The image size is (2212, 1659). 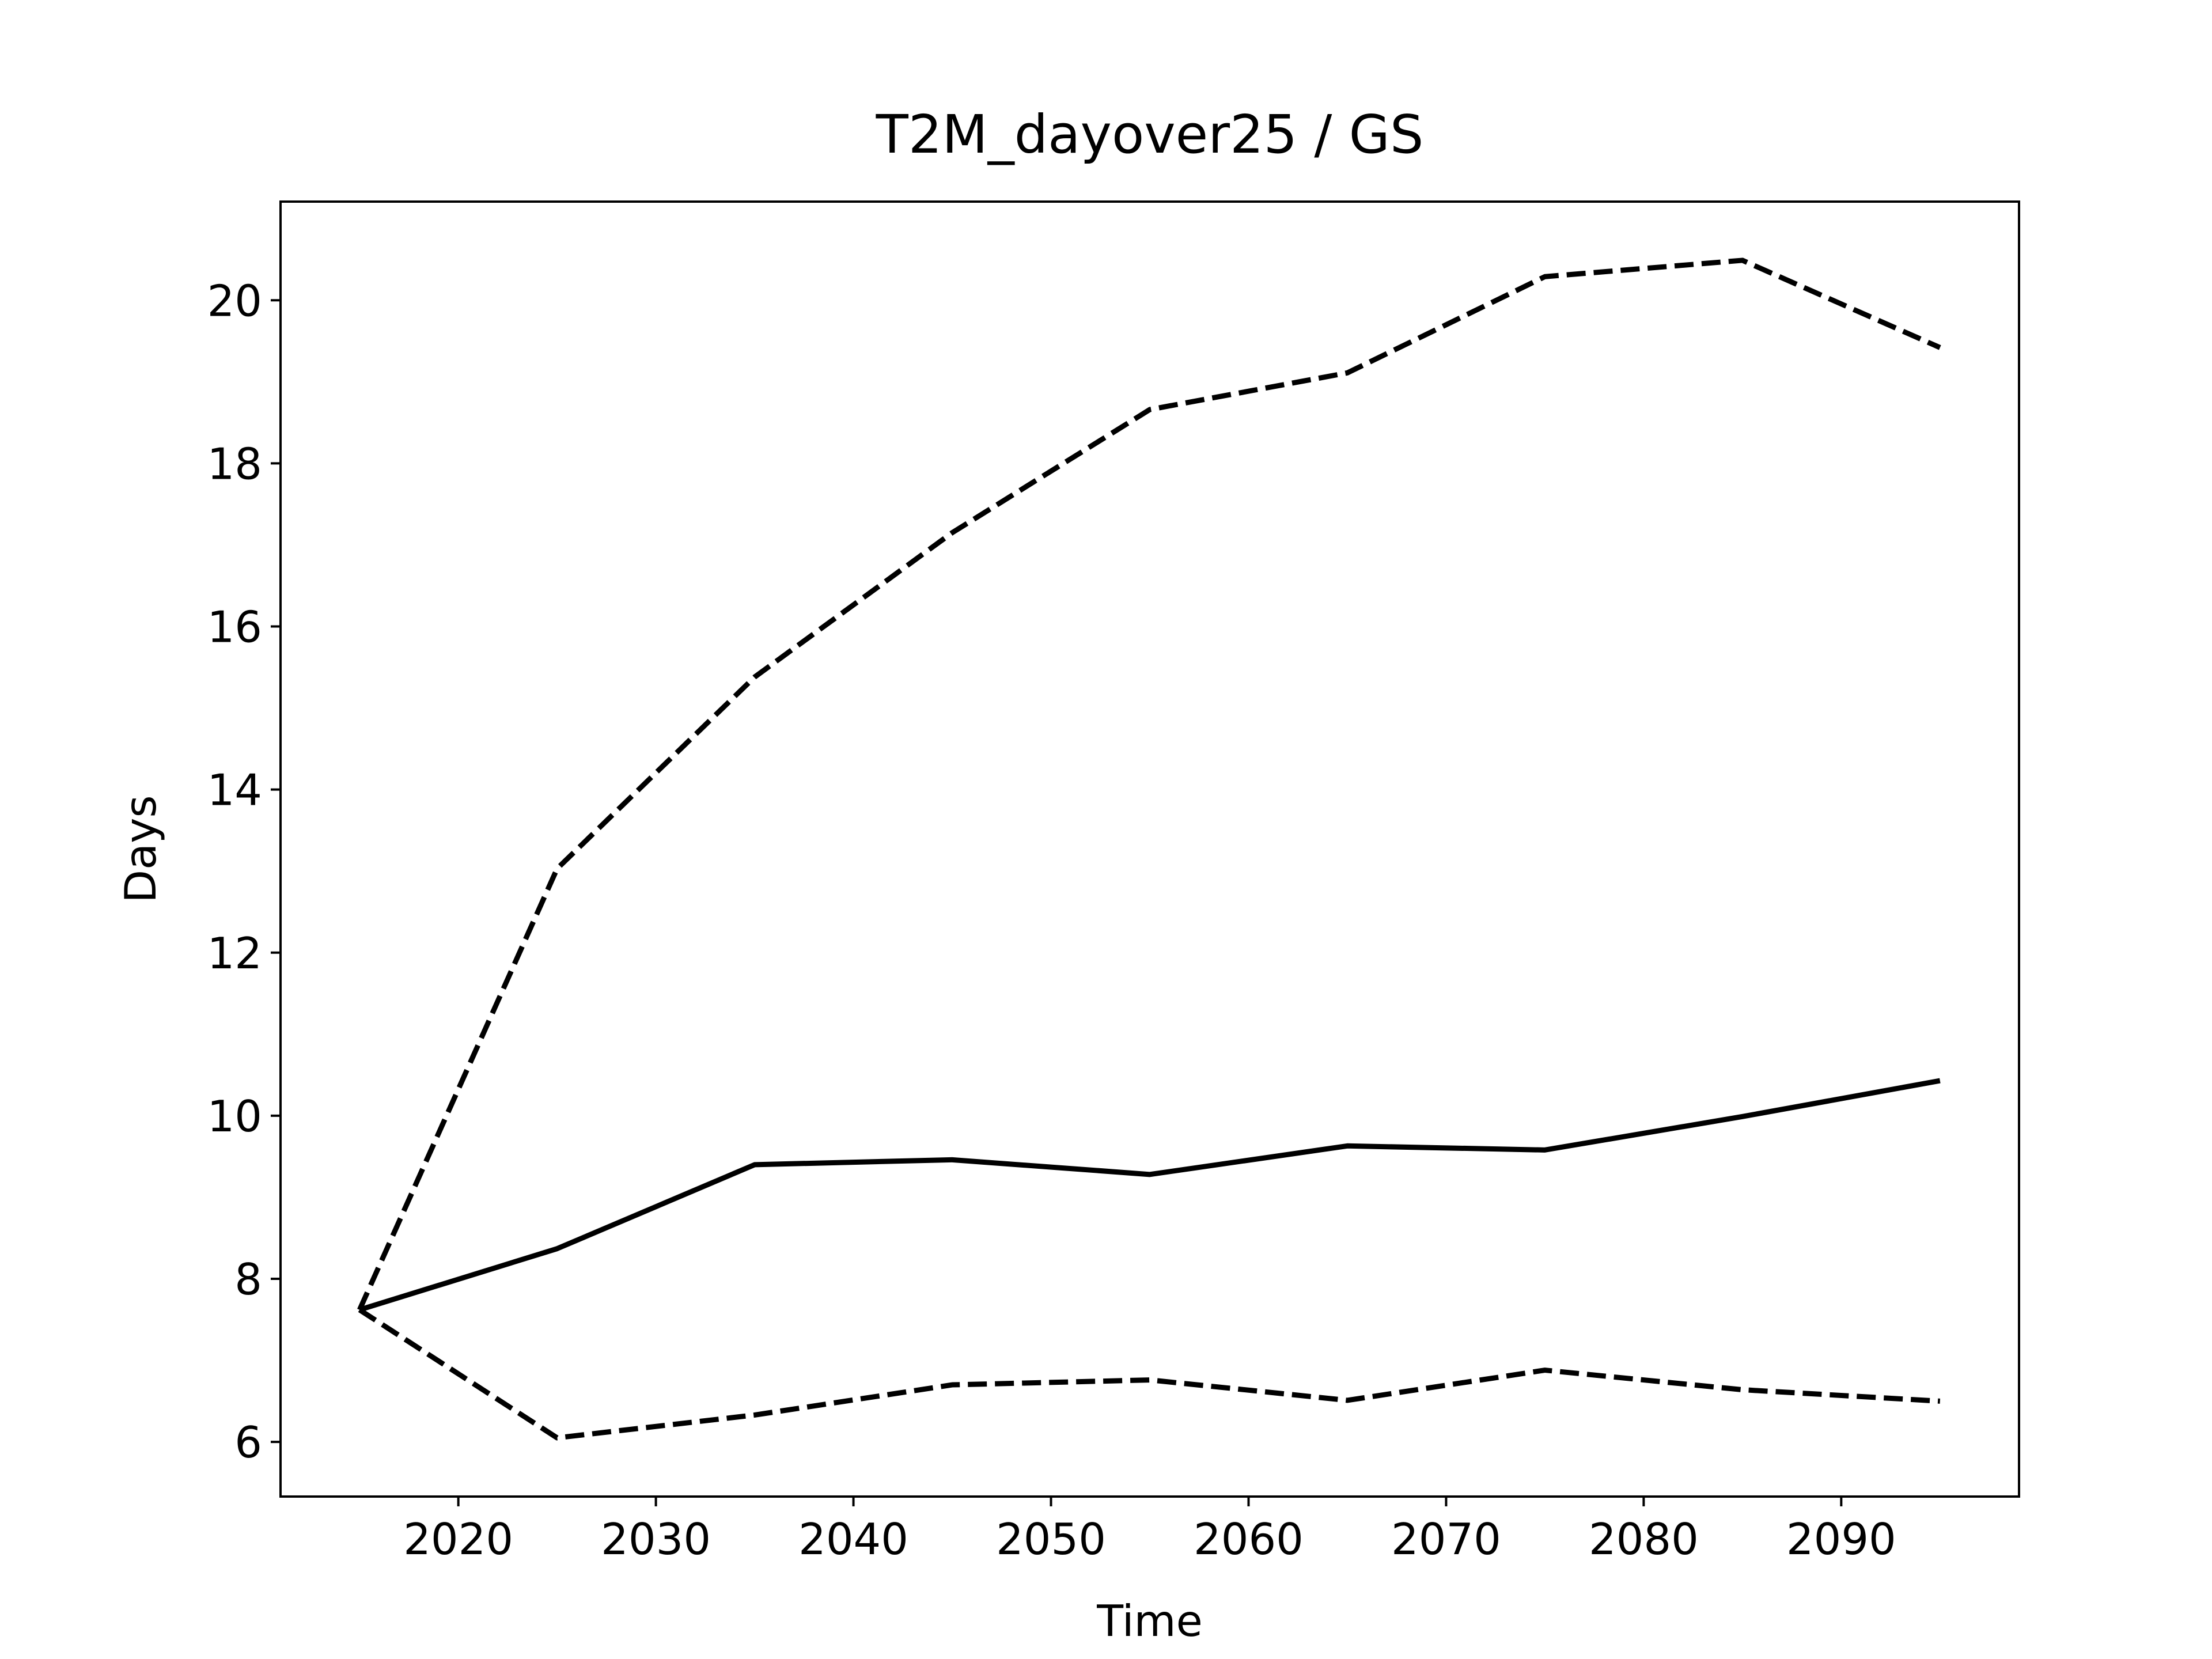 What do you see at coordinates (234, 301) in the screenshot?
I see `y-tick-label: 20` at bounding box center [234, 301].